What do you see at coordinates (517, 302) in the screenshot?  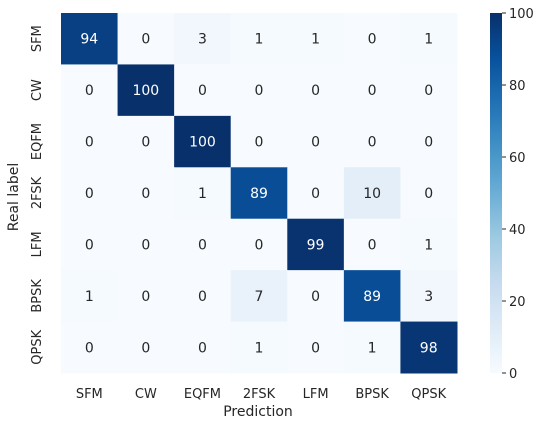 I see `colorbar-tick-label: 20` at bounding box center [517, 302].